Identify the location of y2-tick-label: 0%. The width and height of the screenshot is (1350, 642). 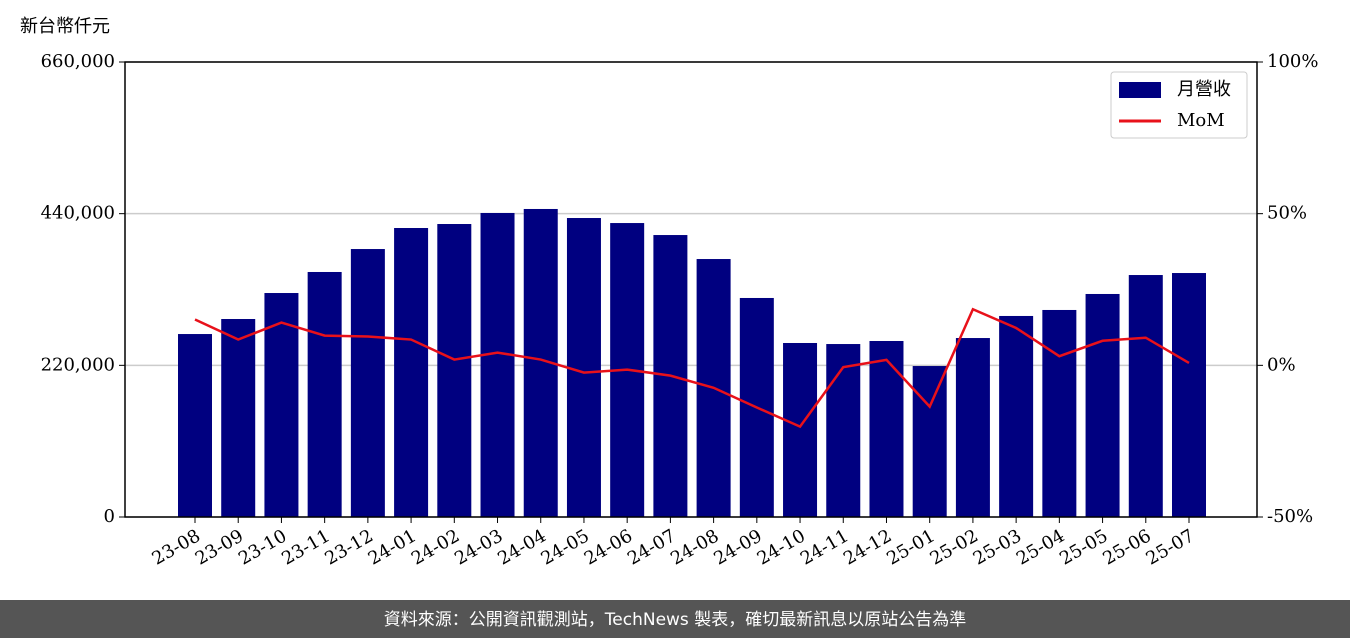
(1281, 364).